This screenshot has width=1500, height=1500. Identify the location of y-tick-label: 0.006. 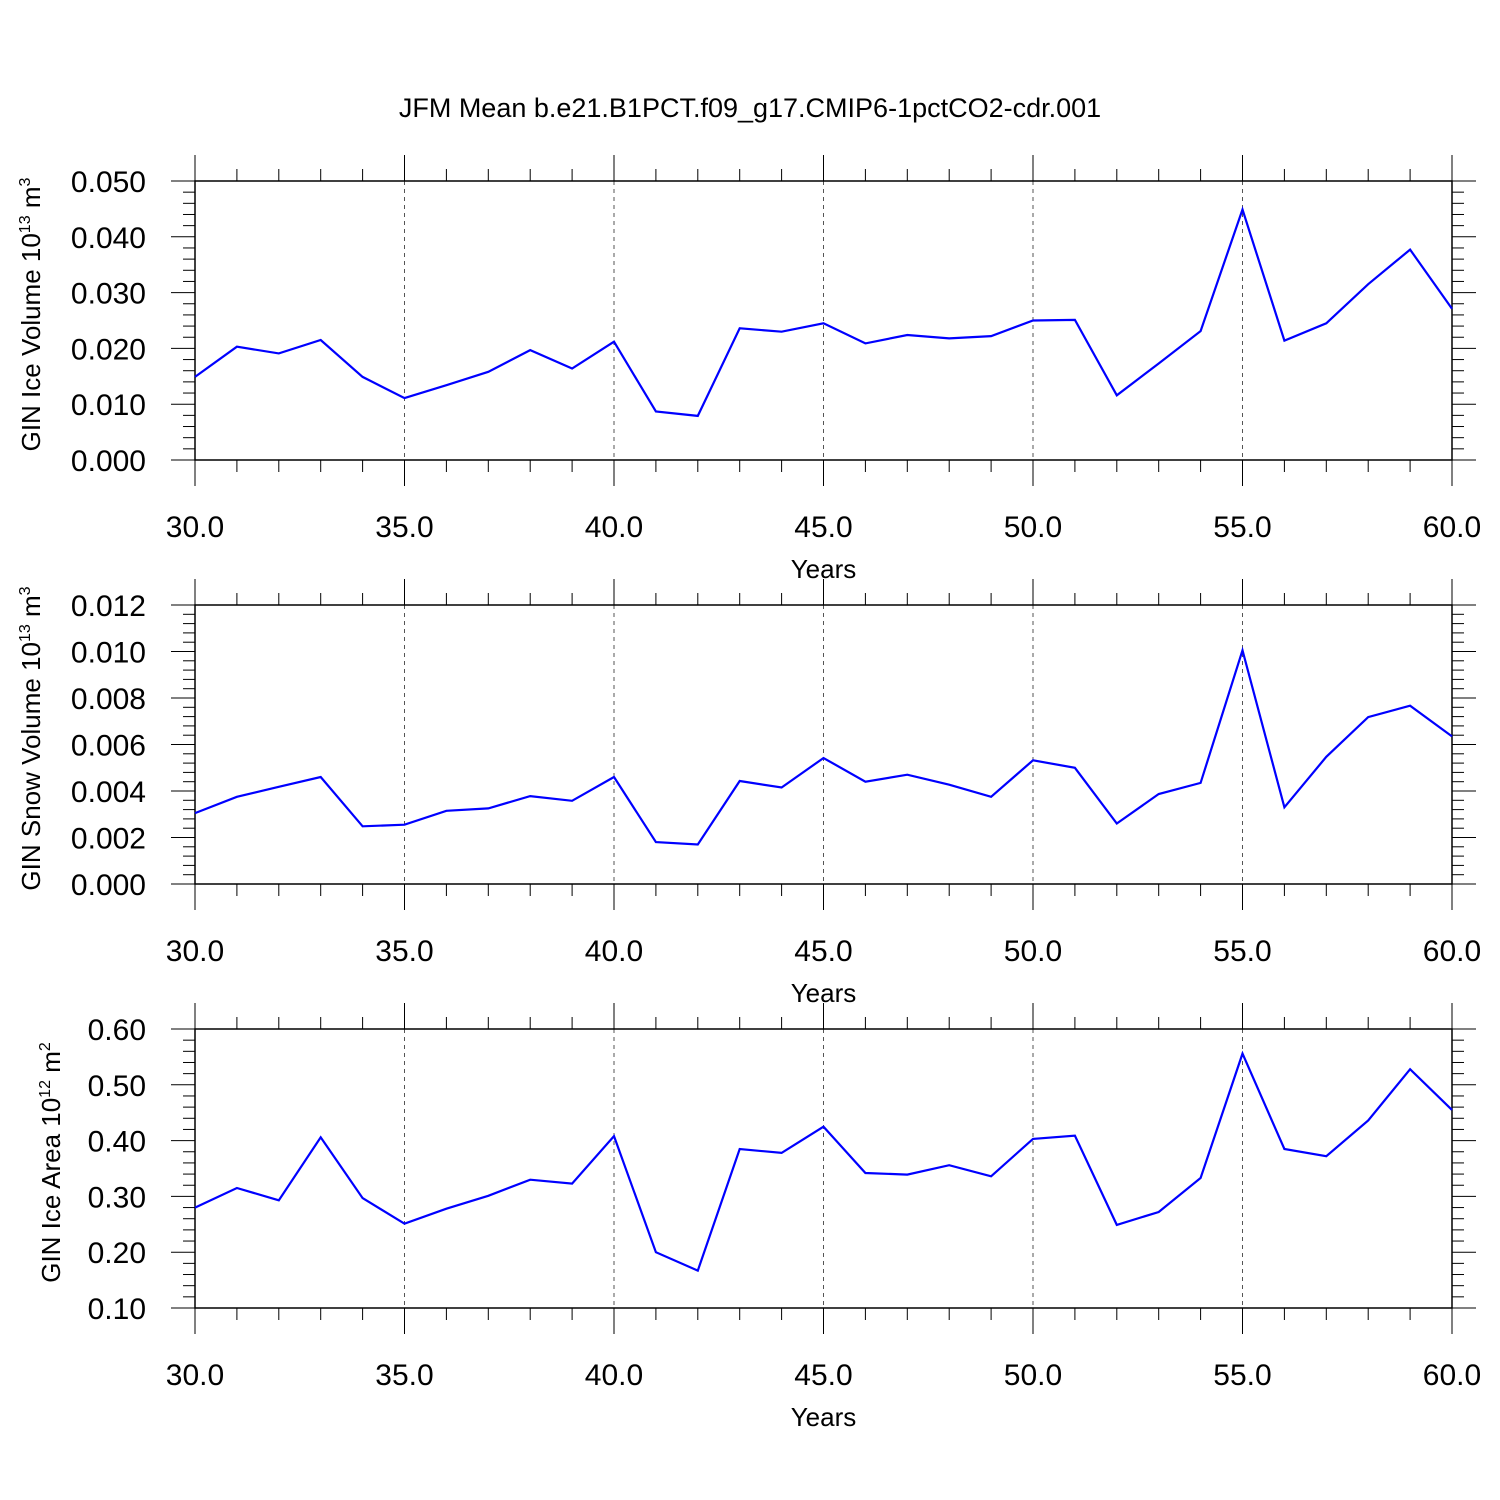
(108, 746).